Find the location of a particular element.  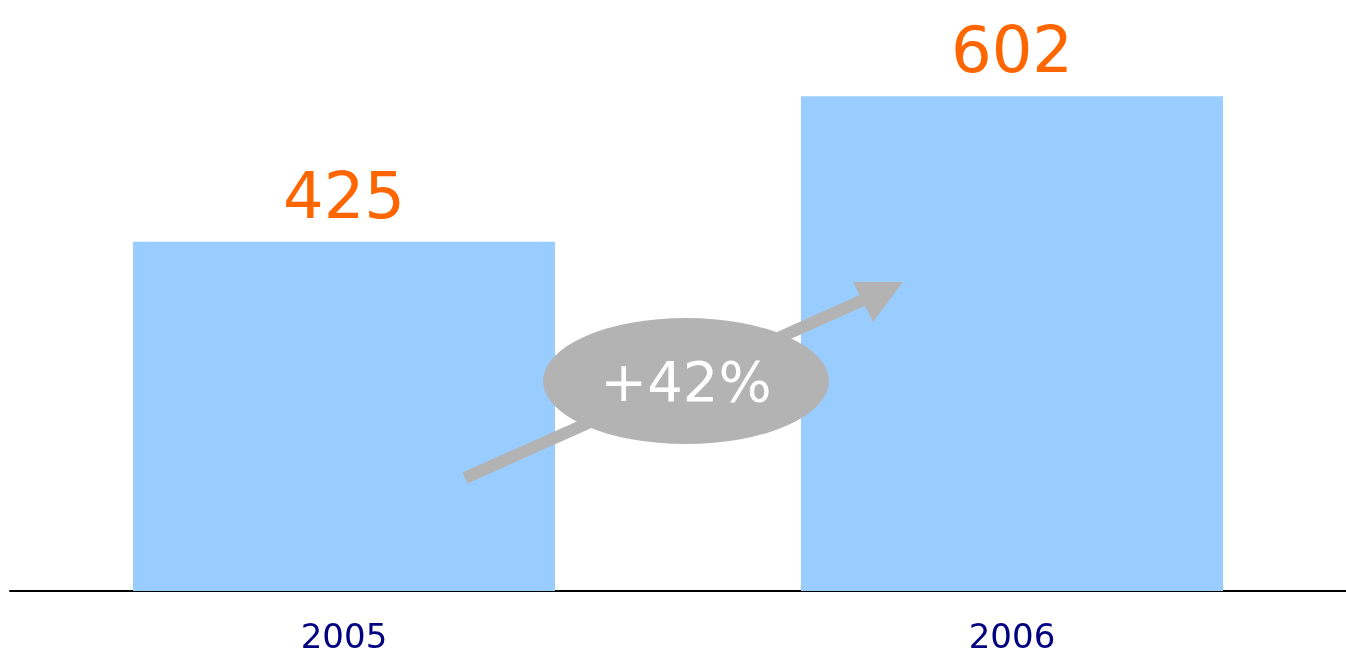

data-label: 602 is located at coordinates (1012, 50).